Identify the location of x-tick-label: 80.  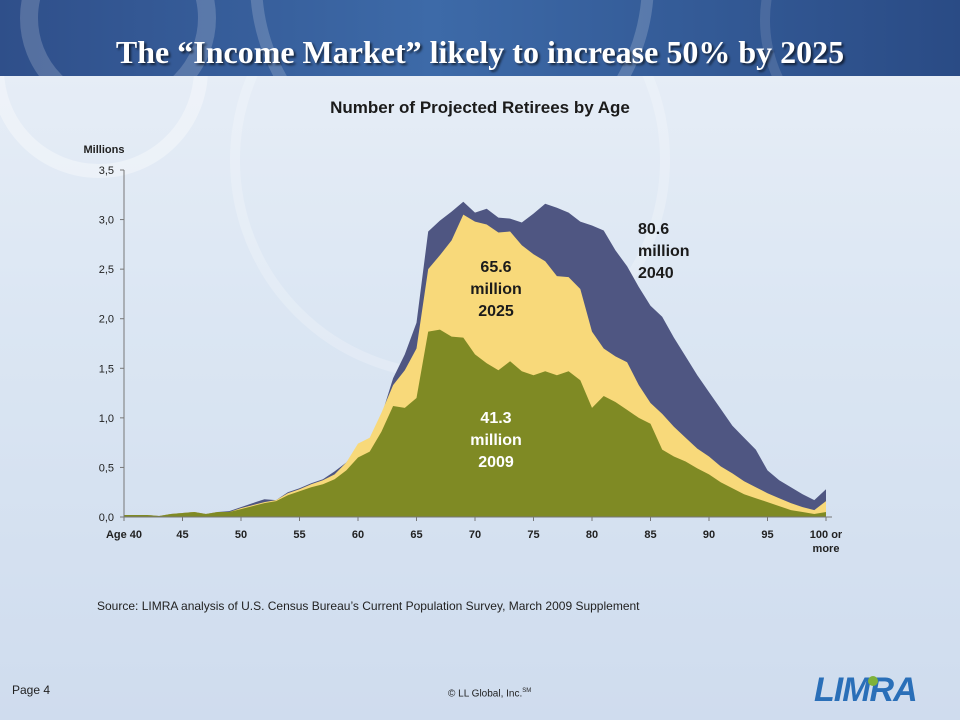
(592, 535).